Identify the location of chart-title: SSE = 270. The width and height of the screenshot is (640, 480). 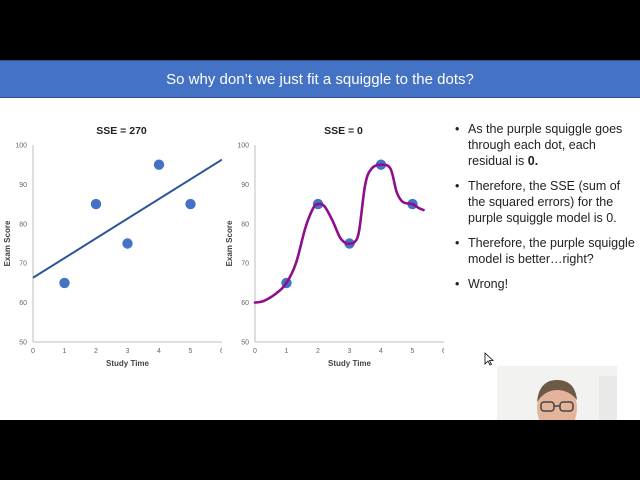
(121, 131).